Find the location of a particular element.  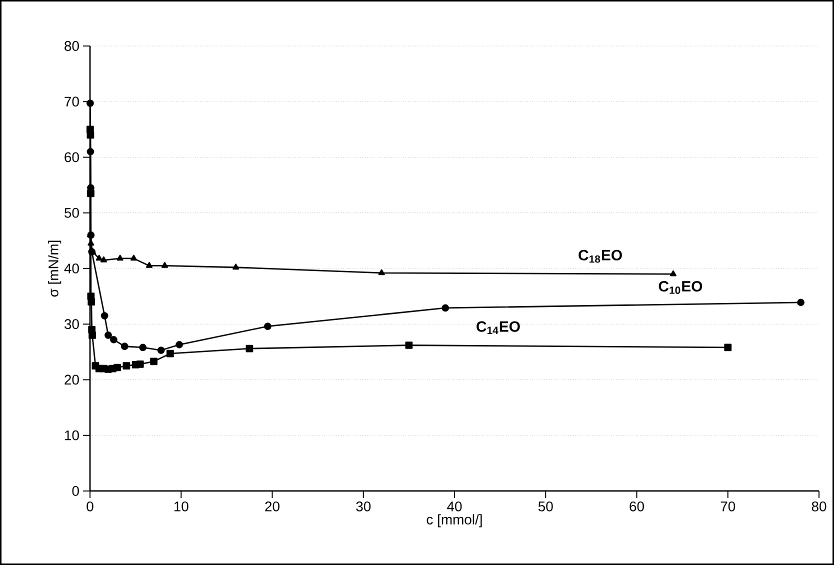

y-tick-label: 30 is located at coordinates (71, 324).